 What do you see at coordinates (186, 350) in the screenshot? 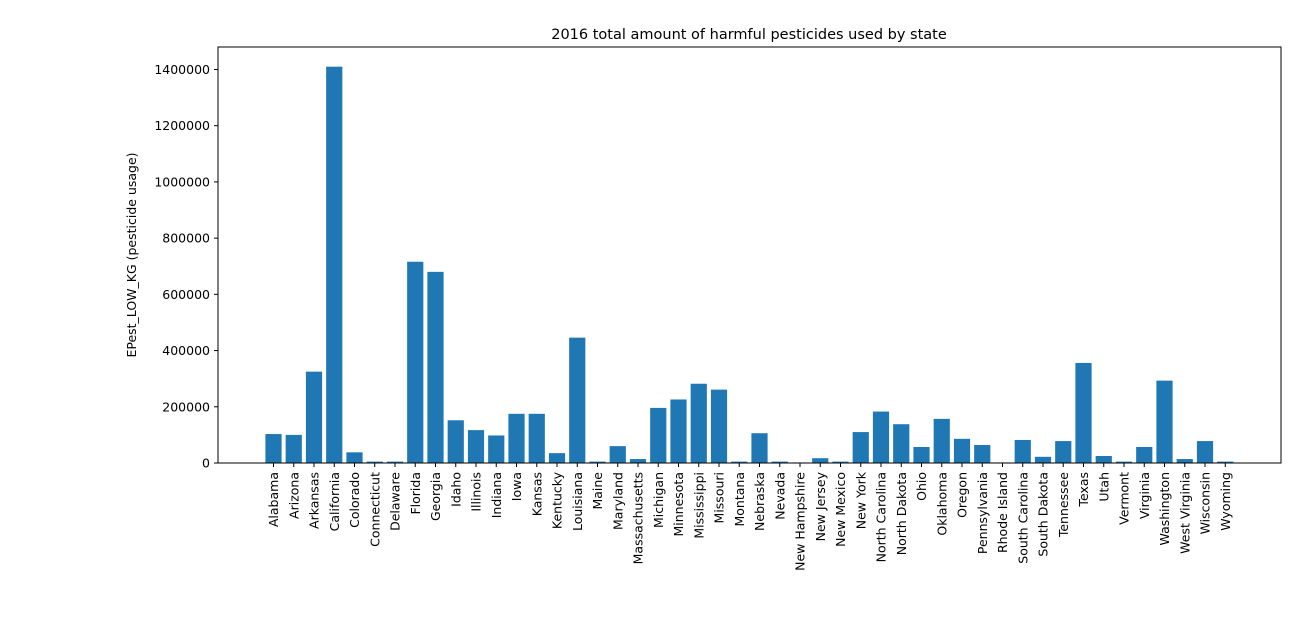
I see `y-tick-label: 400000` at bounding box center [186, 350].